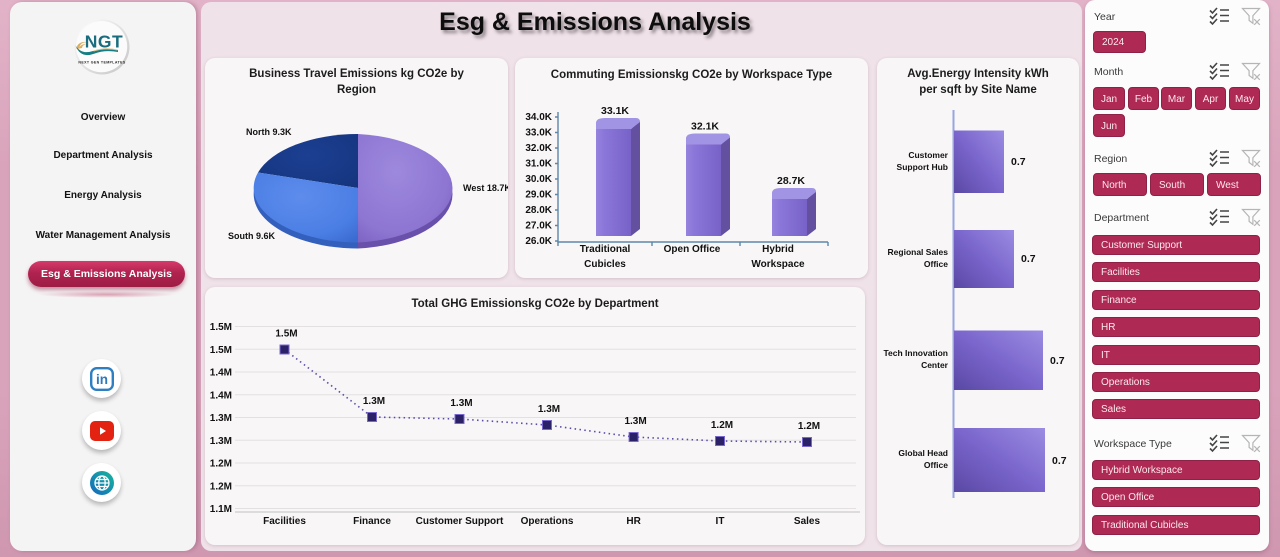 The image size is (1280, 557). Describe the element at coordinates (705, 127) in the screenshot. I see `svg-text: 32.1K` at that location.